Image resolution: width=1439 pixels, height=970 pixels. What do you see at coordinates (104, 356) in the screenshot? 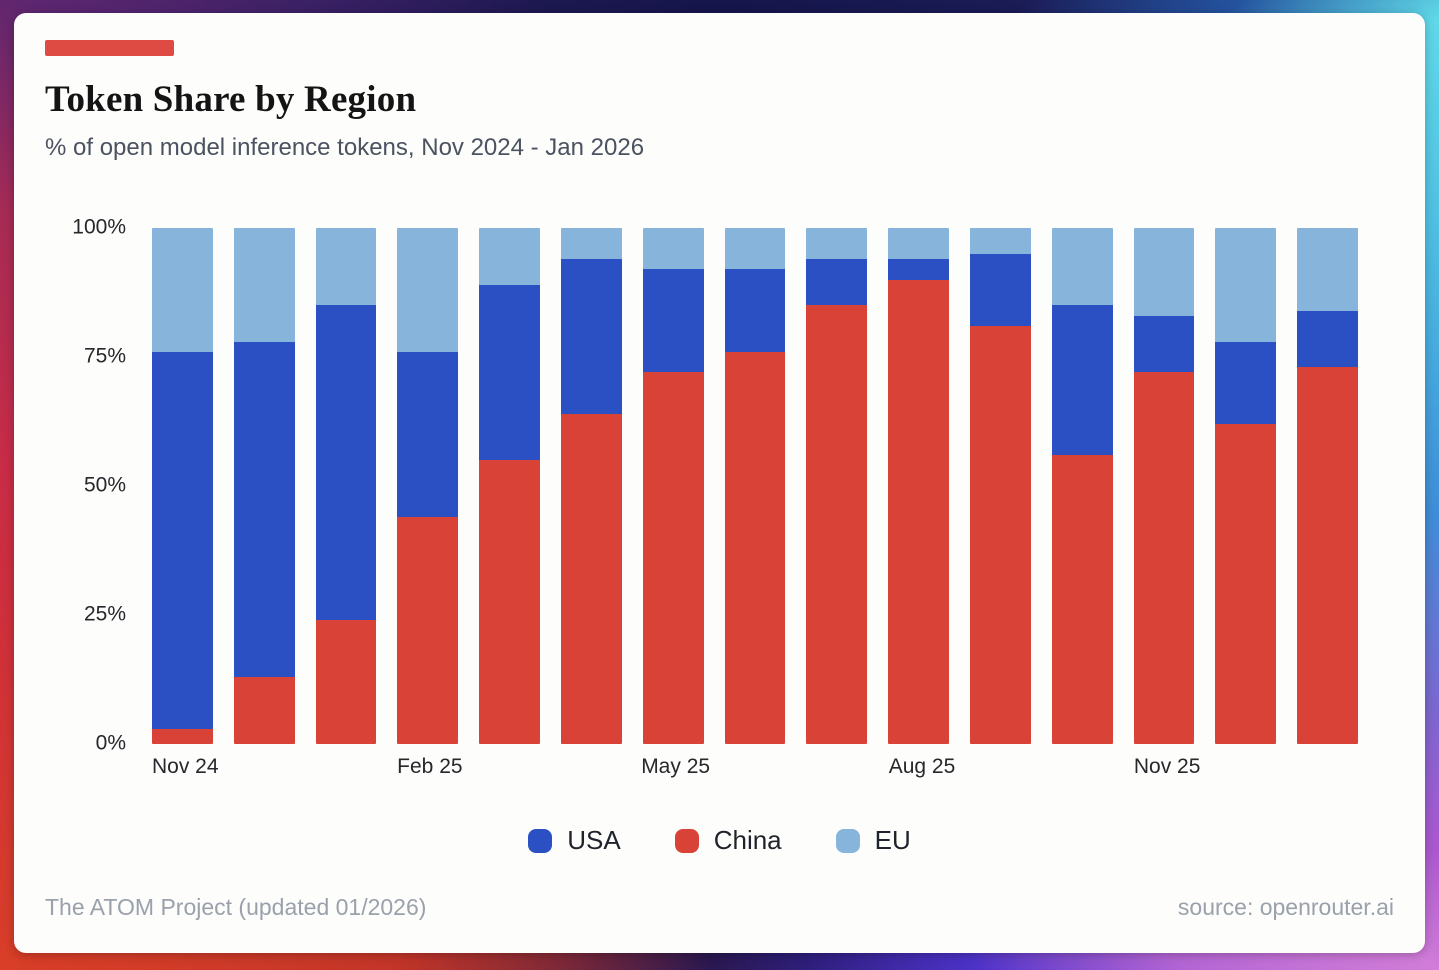
I see `y-axis-tick: 75%` at bounding box center [104, 356].